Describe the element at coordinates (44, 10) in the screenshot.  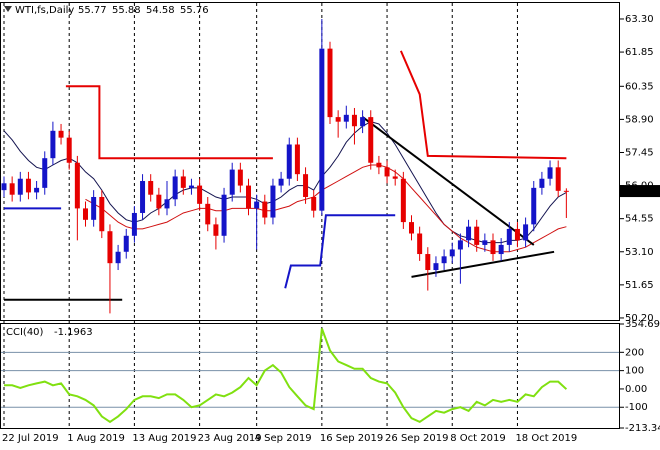
I see `chart-title: WTI,fs,Daily` at that location.